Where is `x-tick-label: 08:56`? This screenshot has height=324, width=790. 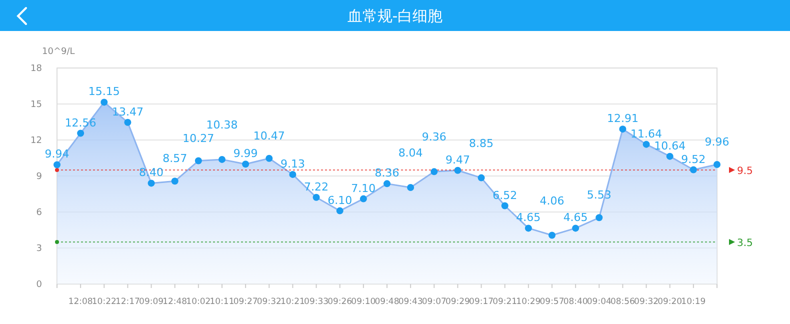
x-tick-label: 08:56 is located at coordinates (622, 302).